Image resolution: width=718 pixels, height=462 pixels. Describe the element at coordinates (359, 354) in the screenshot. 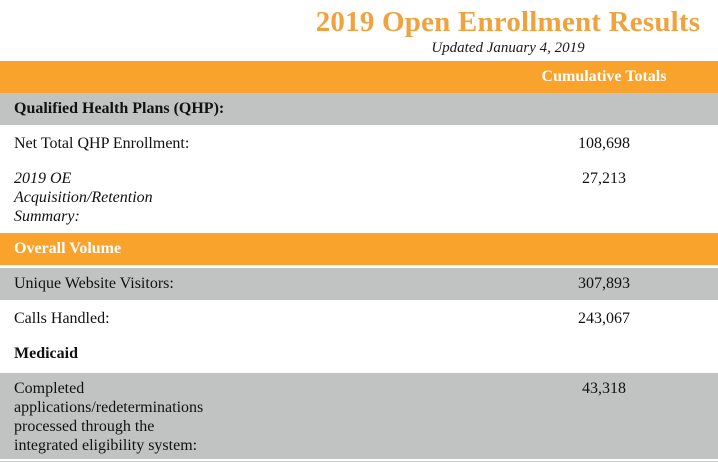

I see `table-row: Medicaid` at that location.